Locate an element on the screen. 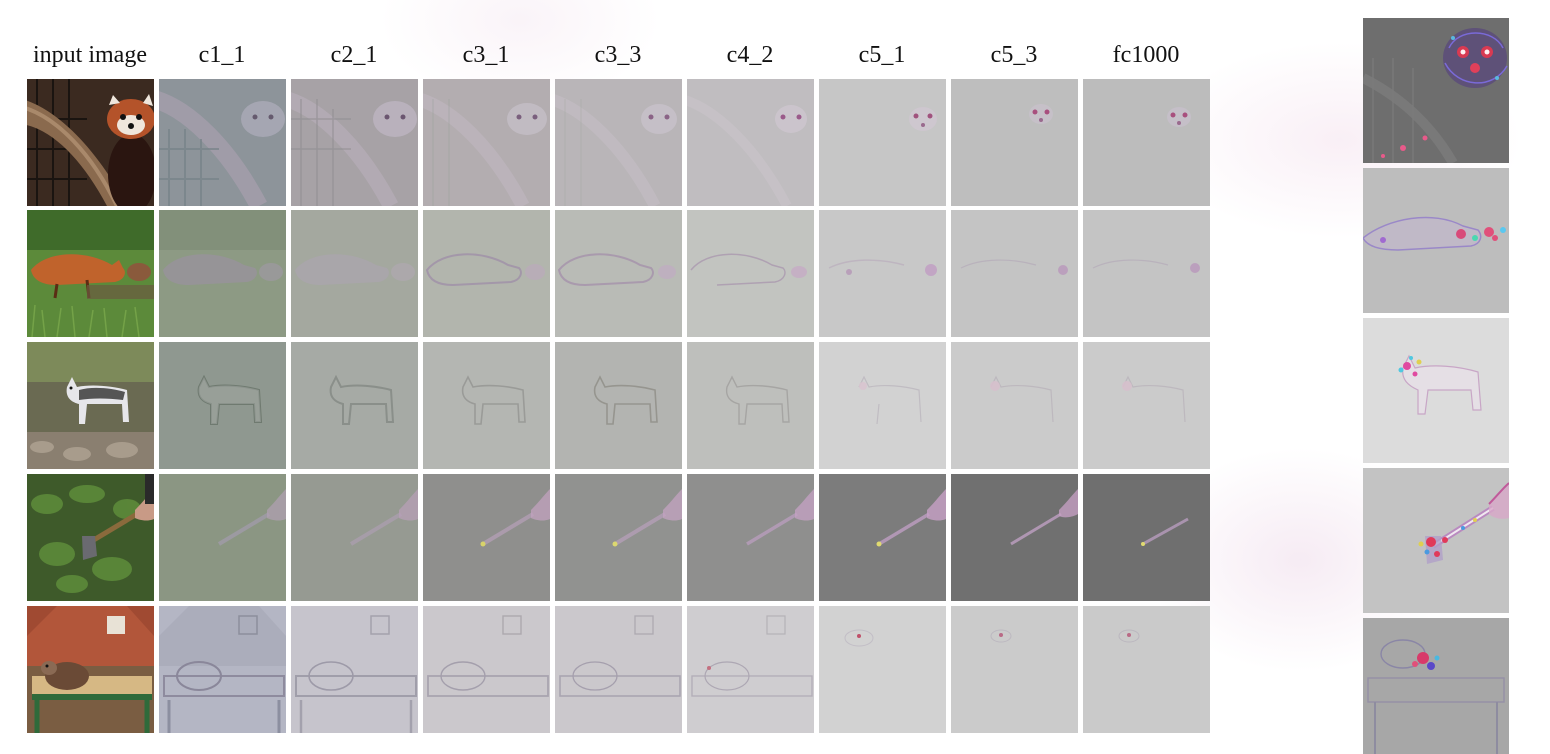 This screenshot has width=1550, height=754. col-header-c5-3: c5_3 is located at coordinates (1014, 55).